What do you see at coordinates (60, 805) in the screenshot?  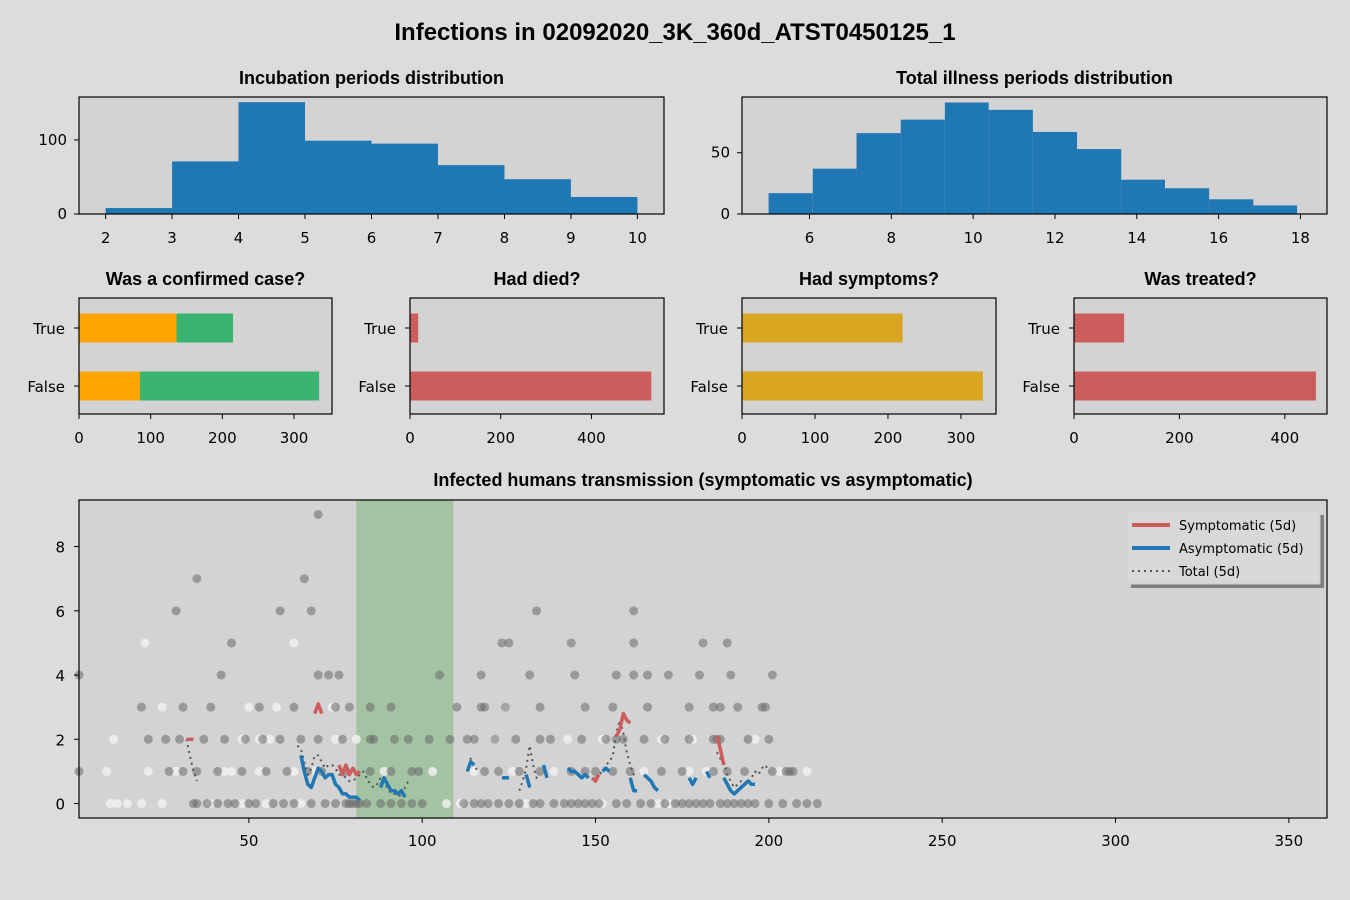 I see `y-tick-label: 0` at bounding box center [60, 805].